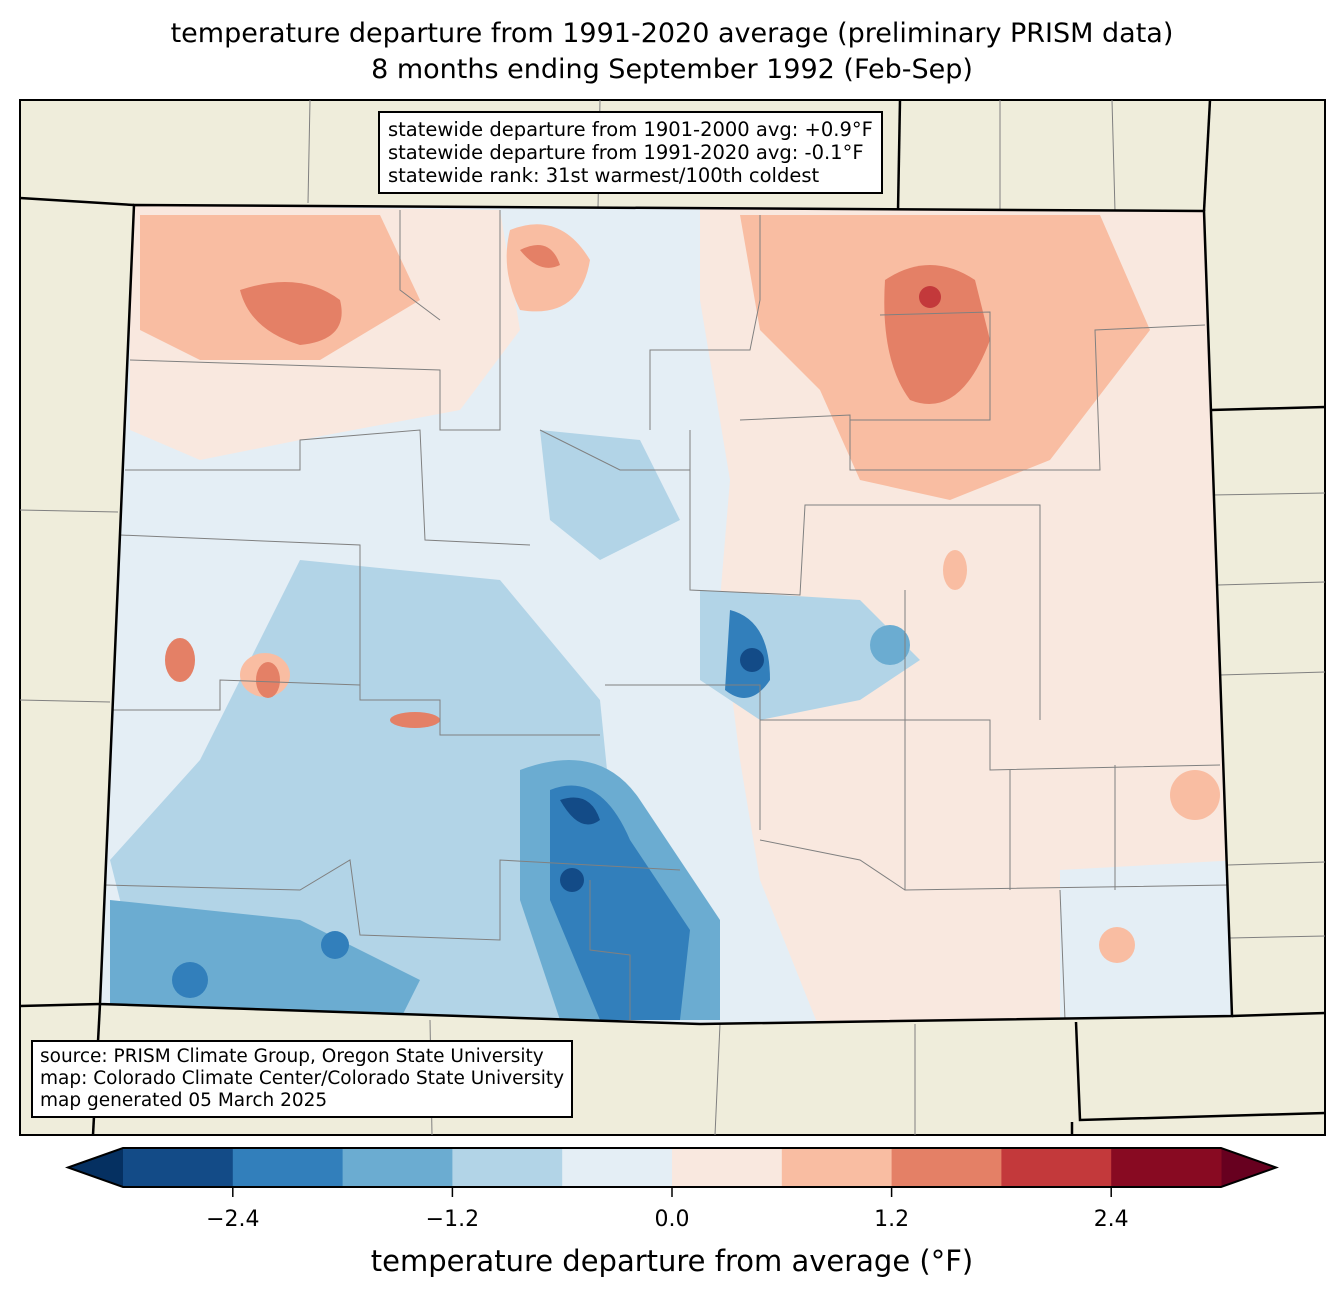  What do you see at coordinates (892, 1219) in the screenshot?
I see `colorbar-tick-label: 1.2` at bounding box center [892, 1219].